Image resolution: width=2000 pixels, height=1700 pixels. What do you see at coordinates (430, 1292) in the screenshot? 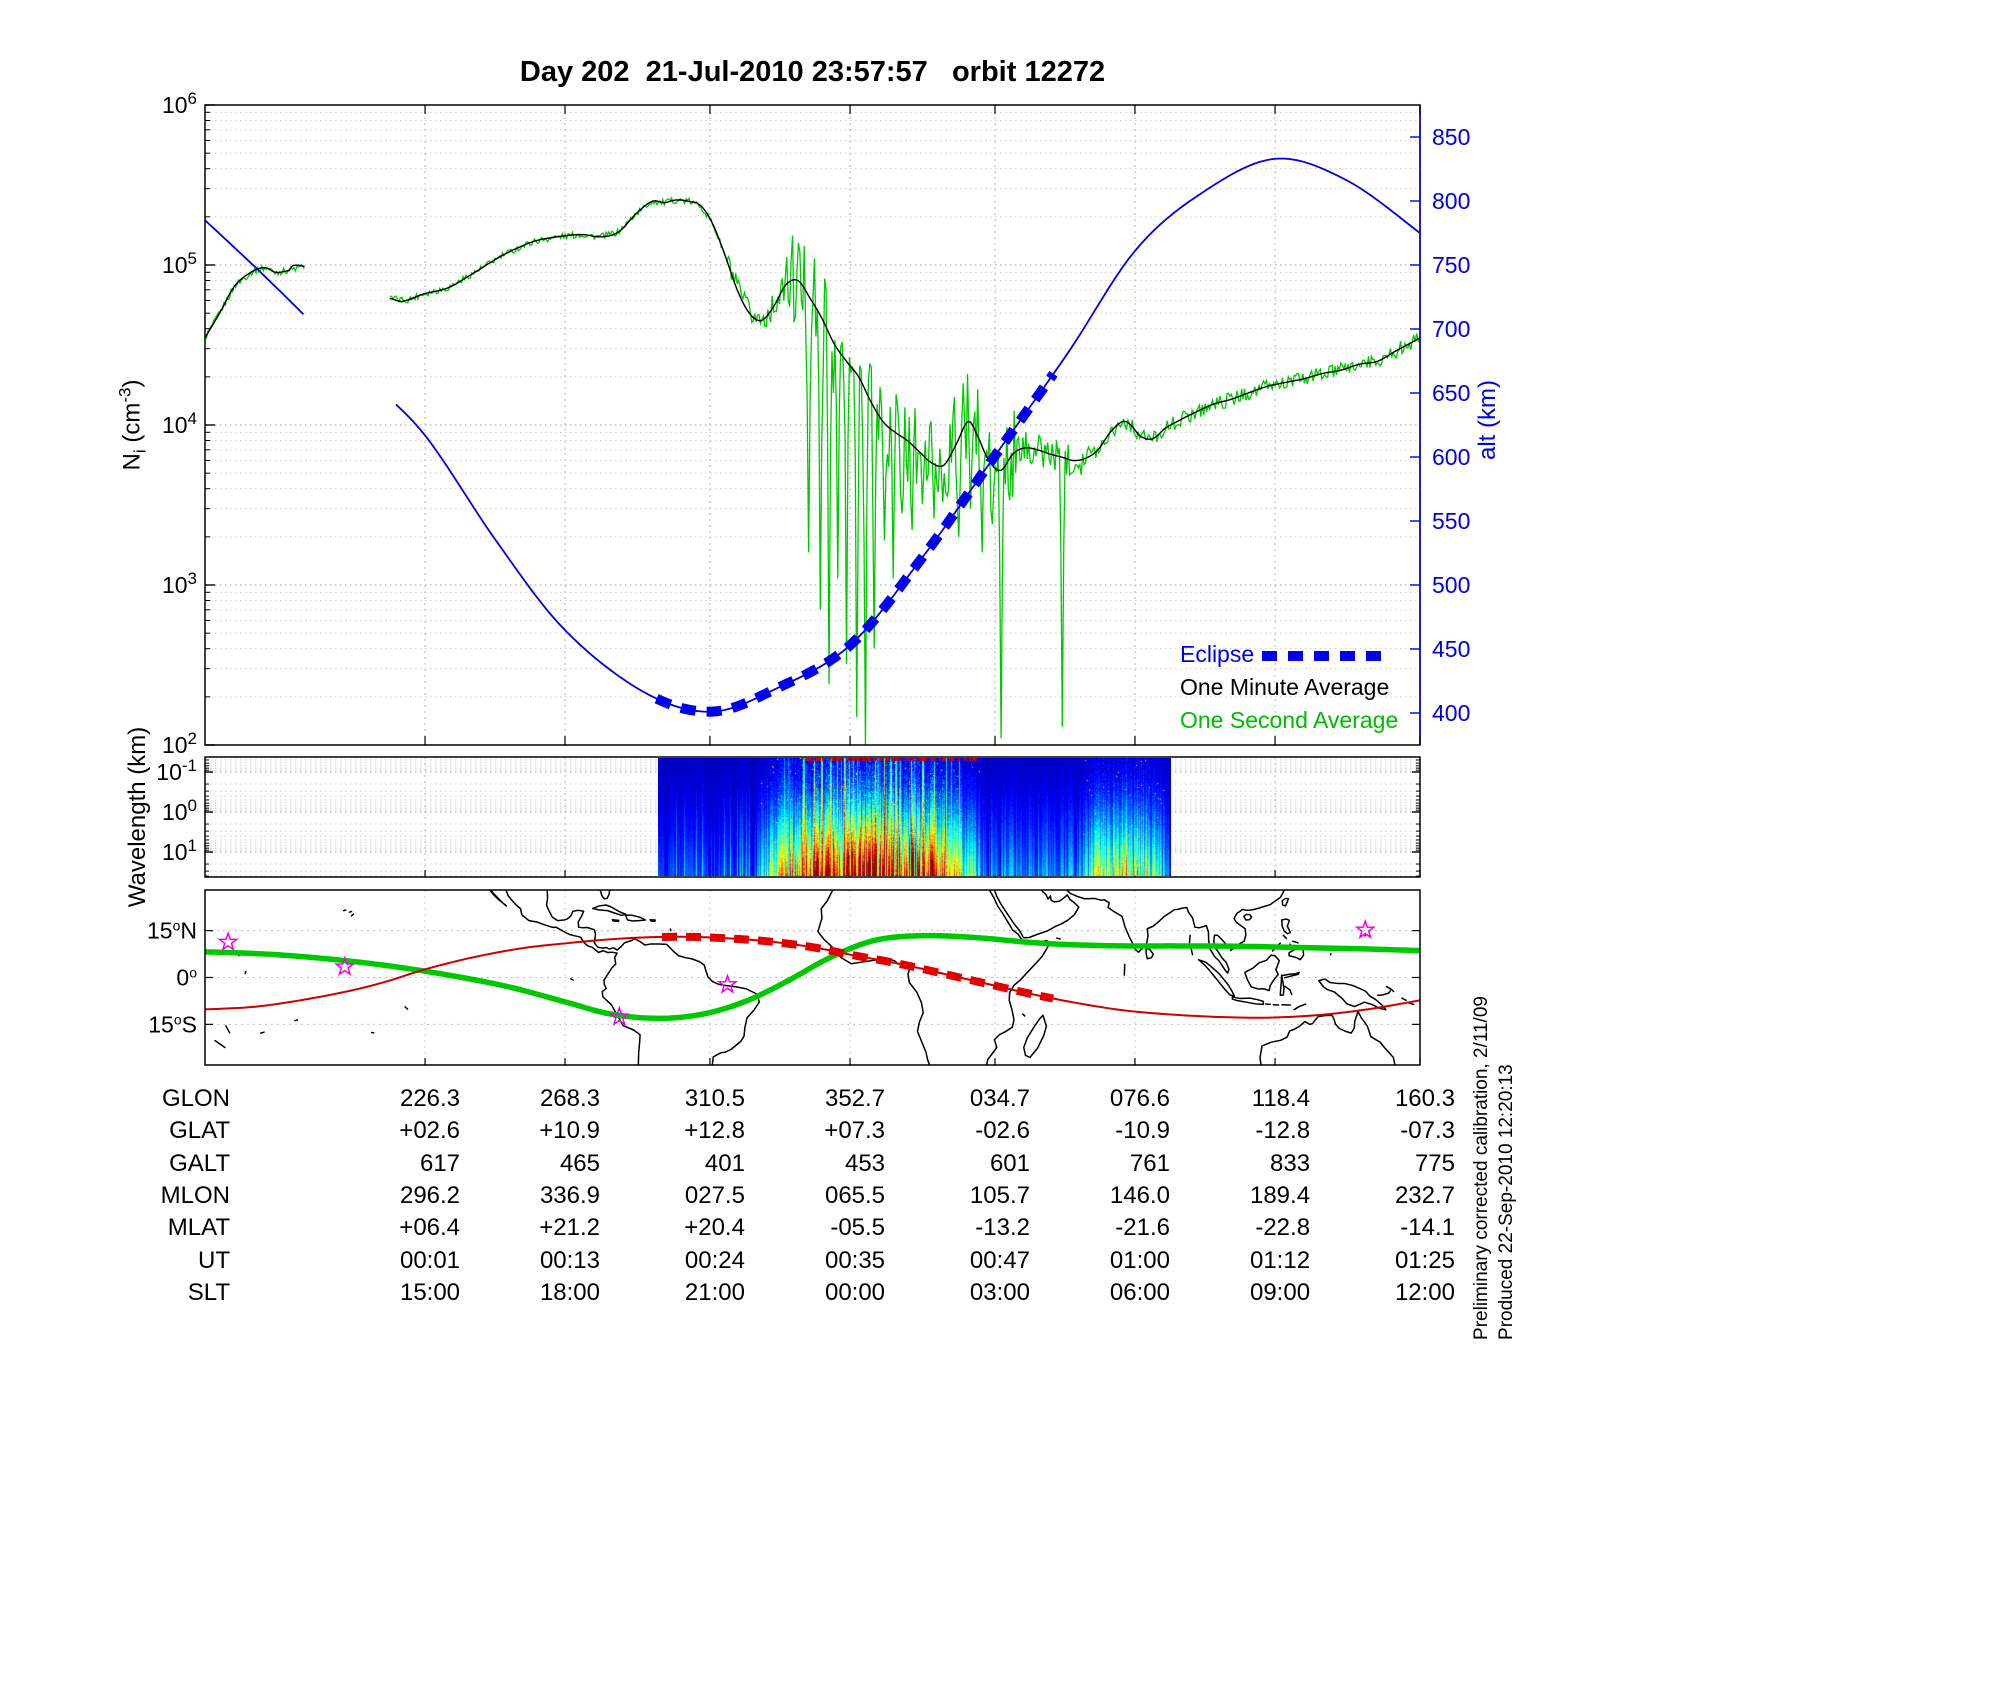
I see `table-cell-slt-0: 15:00` at bounding box center [430, 1292].